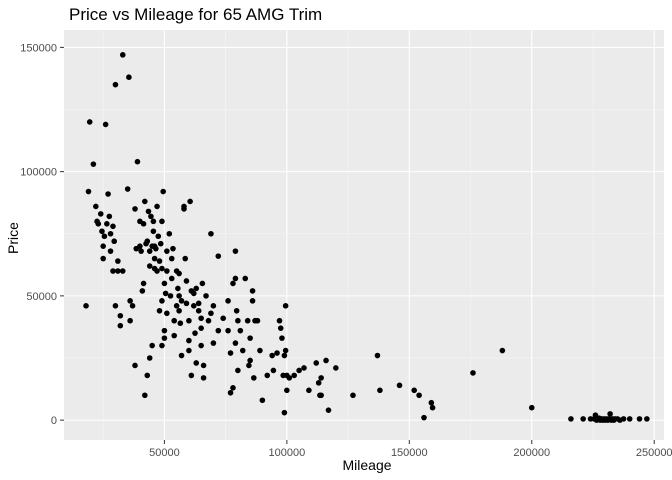  Describe the element at coordinates (54, 421) in the screenshot. I see `y-tick-label: 0` at that location.